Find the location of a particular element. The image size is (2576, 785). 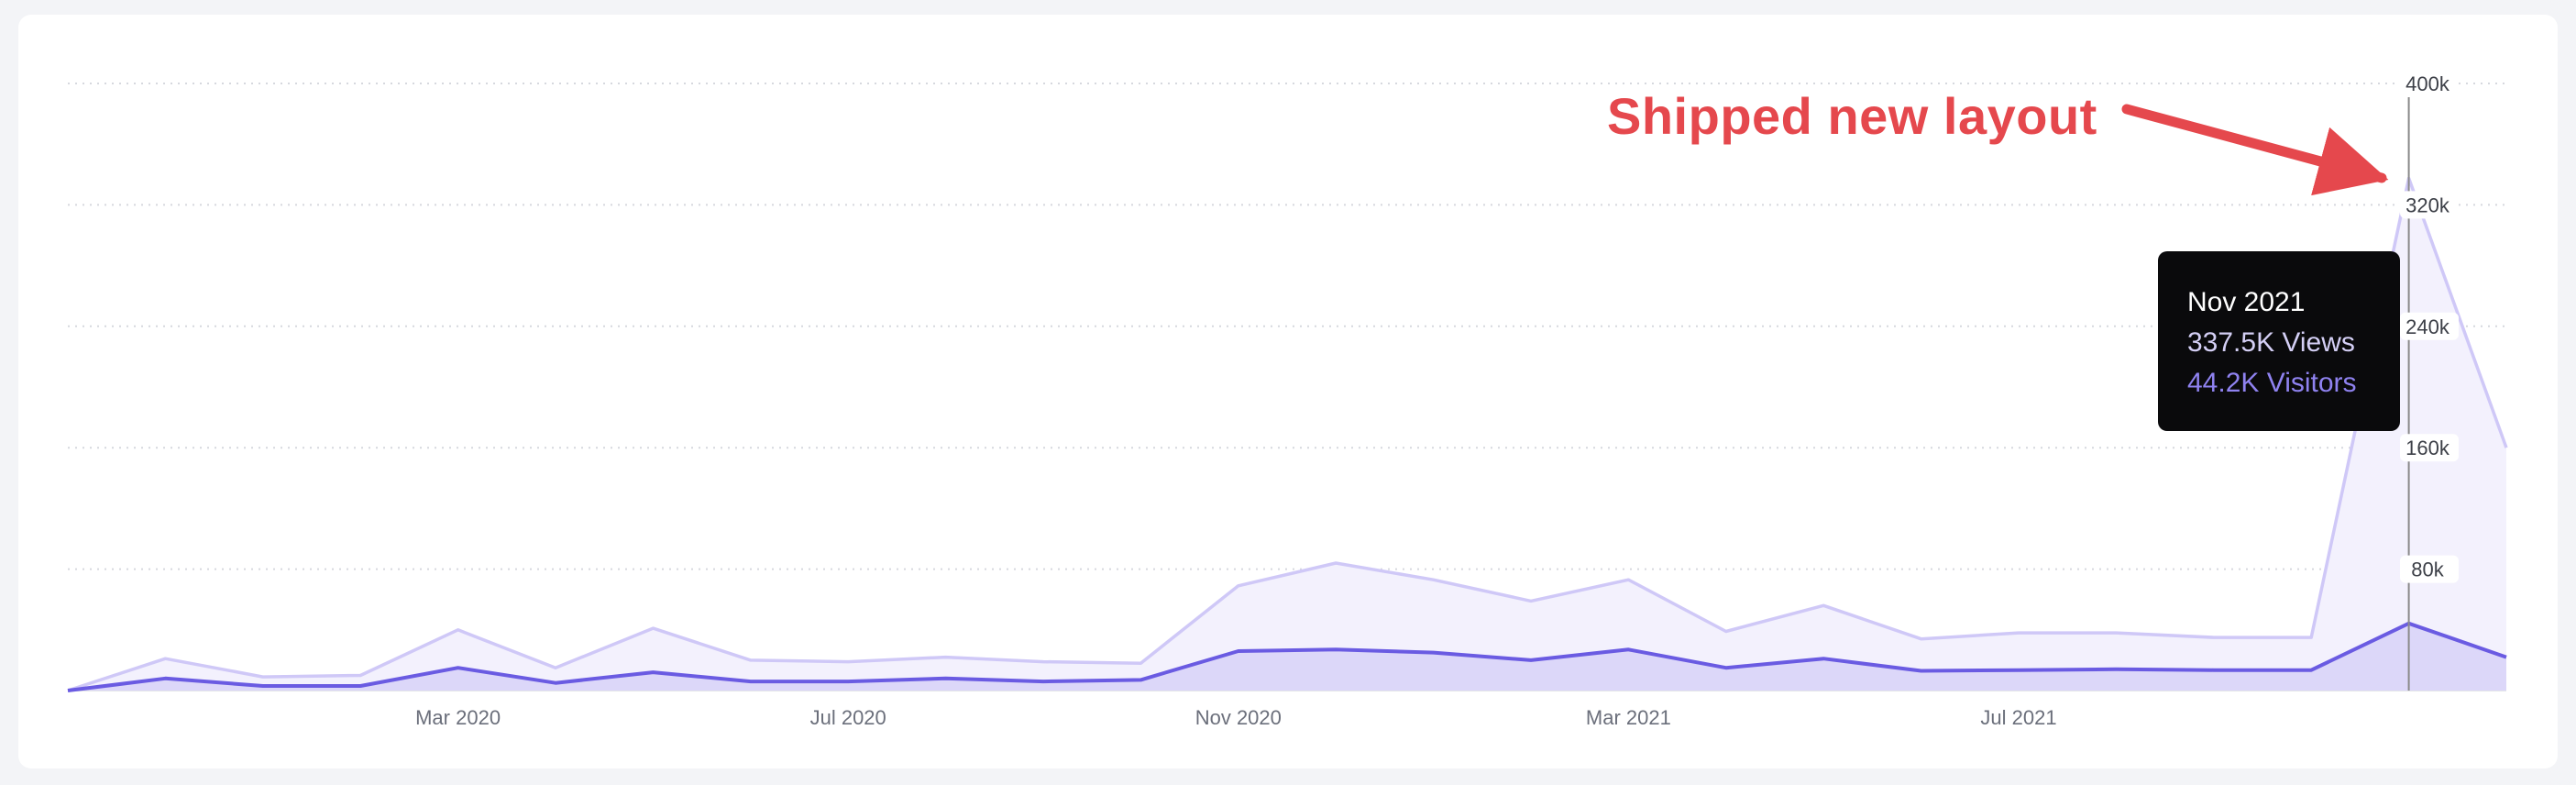

visitors-area is located at coordinates (1287, 657).